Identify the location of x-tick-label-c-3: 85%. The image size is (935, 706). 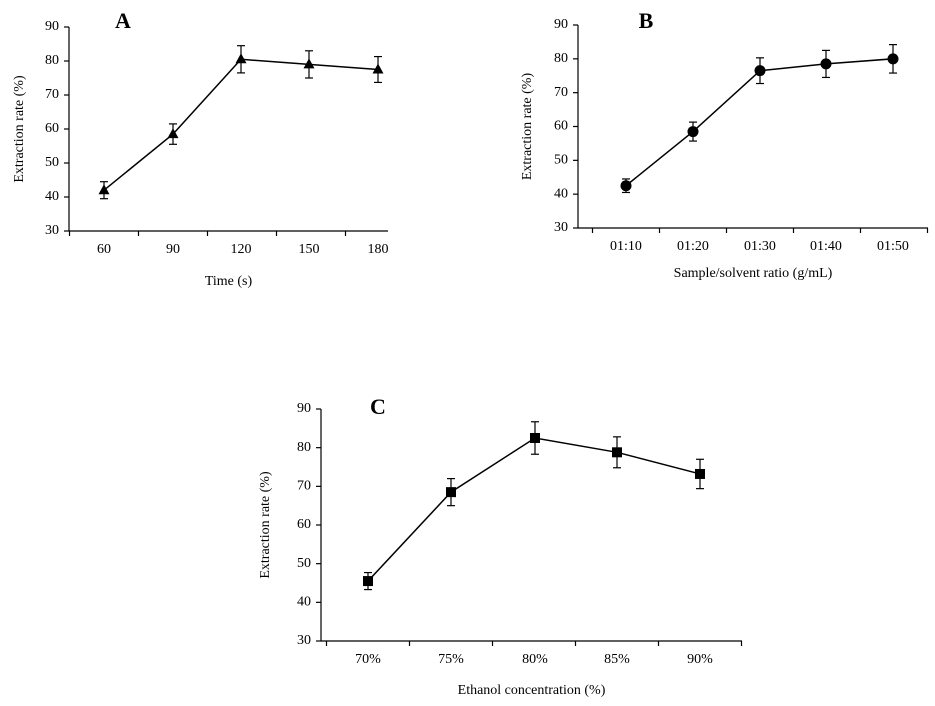
(617, 659).